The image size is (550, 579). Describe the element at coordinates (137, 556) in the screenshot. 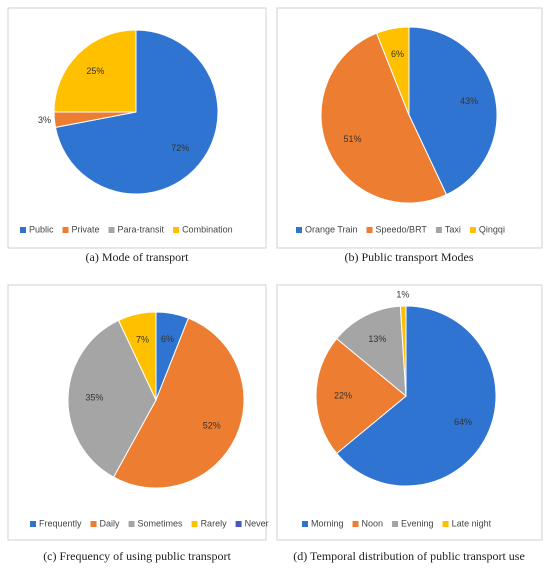

I see `chart-caption: (c) Frequency of using public transport` at that location.